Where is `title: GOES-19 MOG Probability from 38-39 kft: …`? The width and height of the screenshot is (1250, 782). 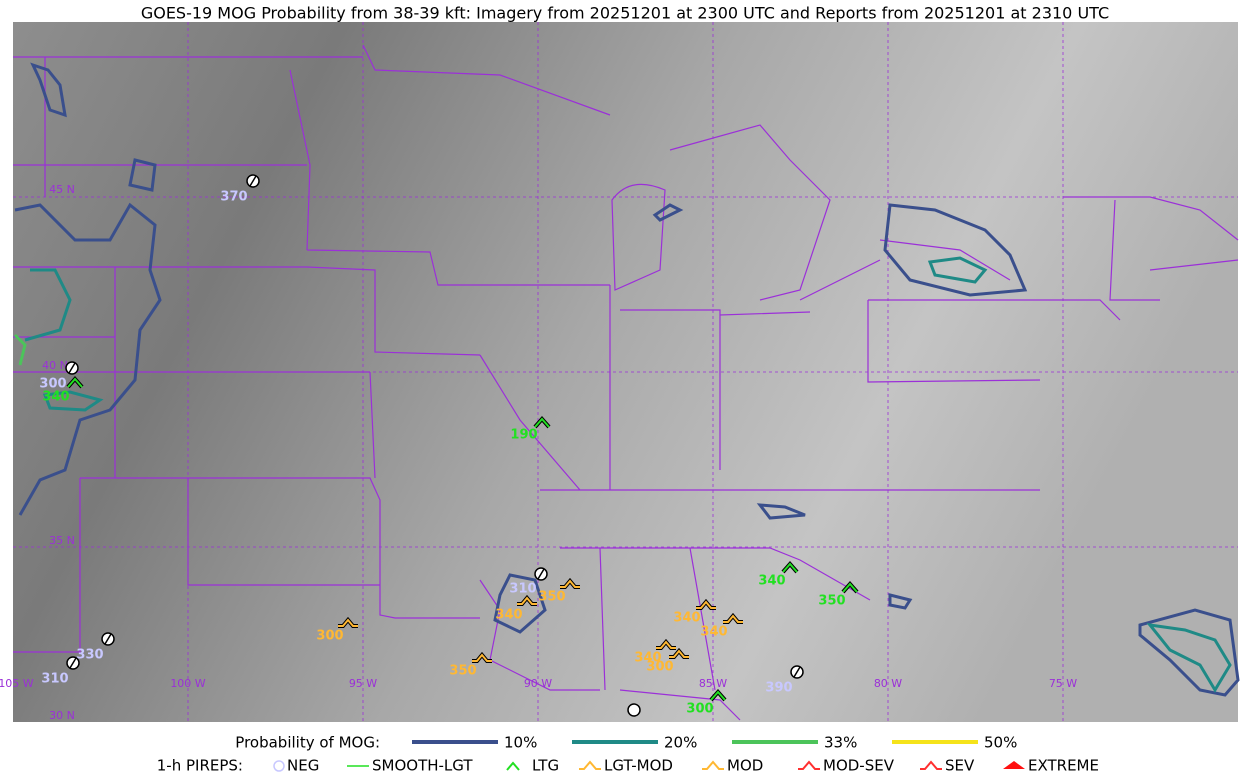 title: GOES-19 MOG Probability from 38-39 kft: … is located at coordinates (625, 13).